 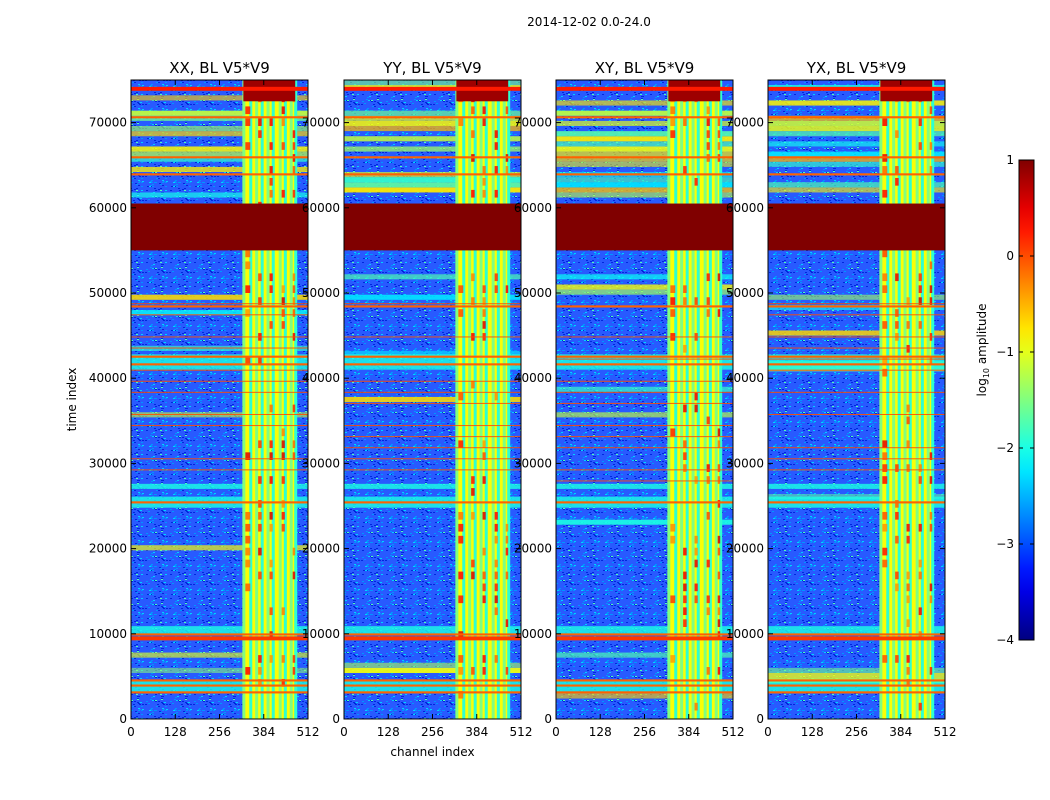 I want to click on y-tick-label: 70000, so click(x=108, y=123).